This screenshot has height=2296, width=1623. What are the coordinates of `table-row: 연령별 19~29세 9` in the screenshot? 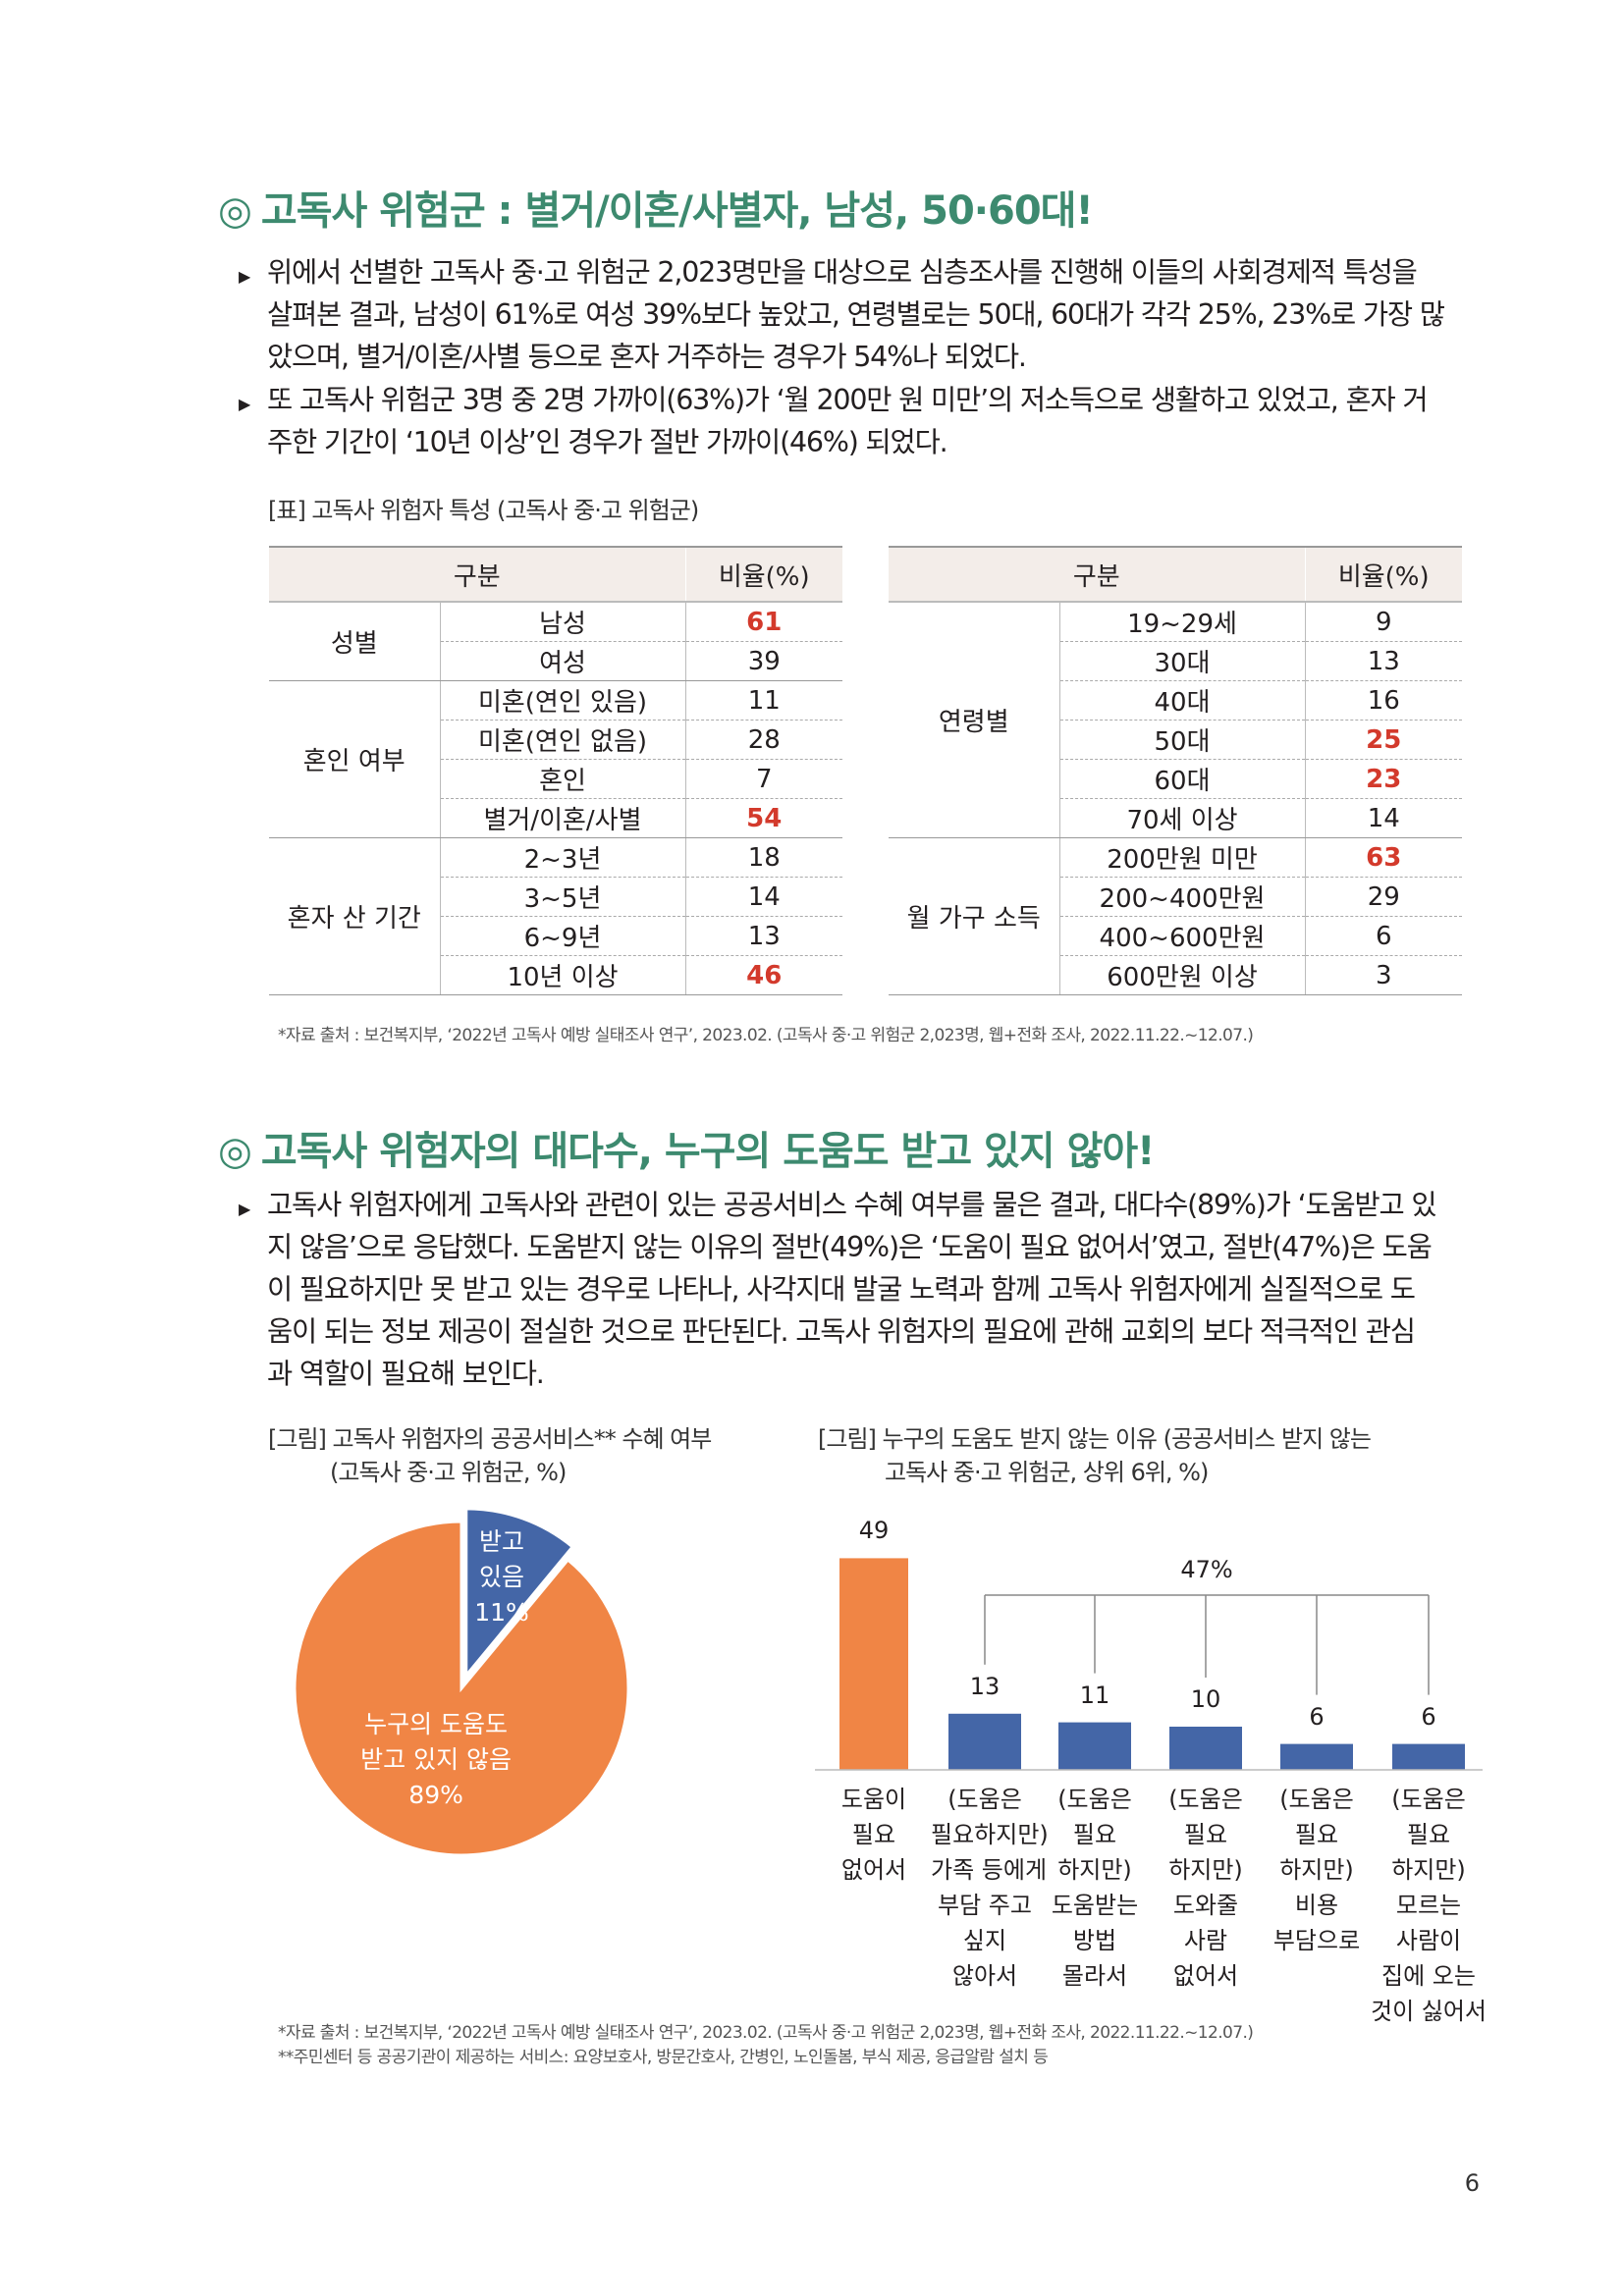 It's located at (1175, 720).